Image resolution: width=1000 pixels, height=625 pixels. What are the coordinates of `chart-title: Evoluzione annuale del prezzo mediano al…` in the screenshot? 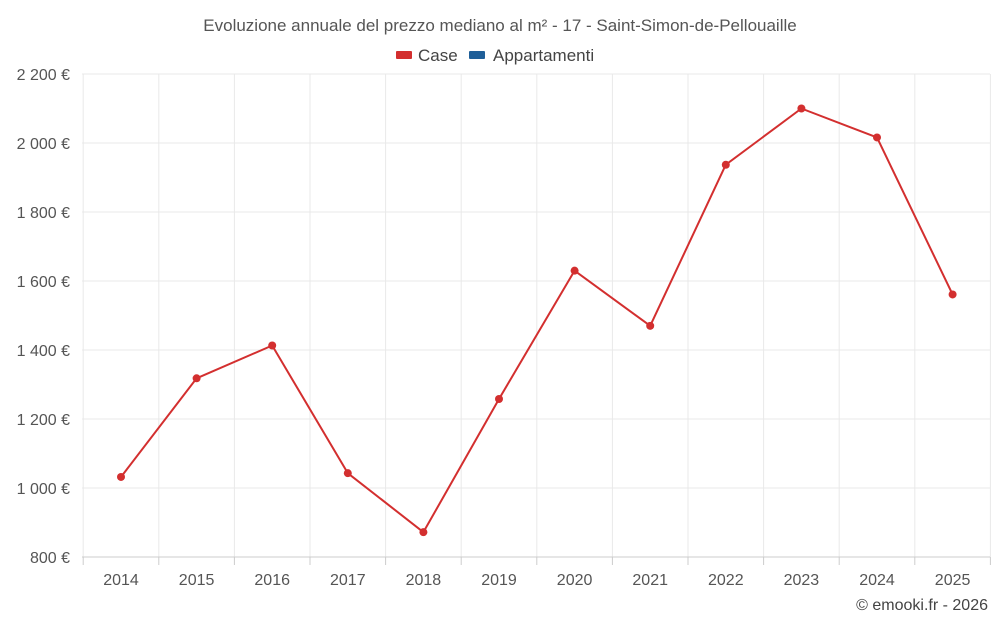 It's located at (499, 25).